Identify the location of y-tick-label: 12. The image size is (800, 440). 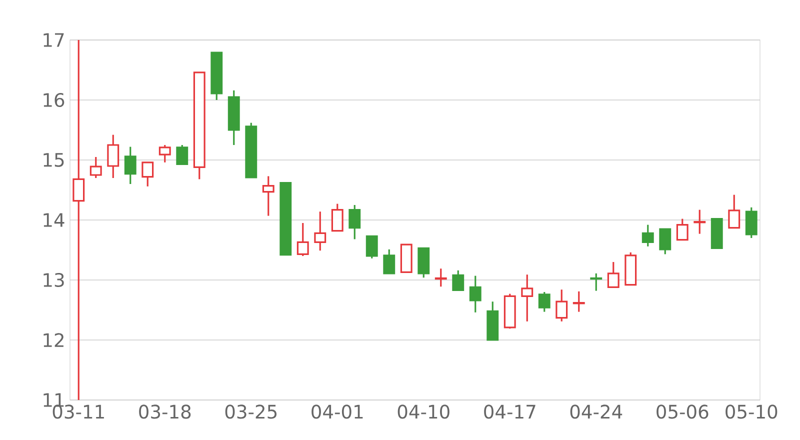
(54, 340).